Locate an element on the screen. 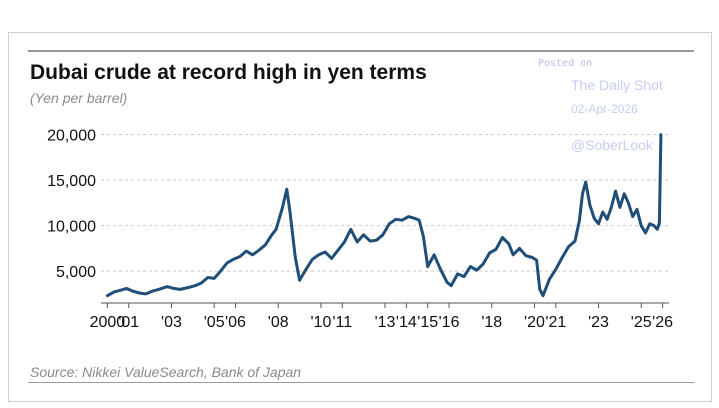 This screenshot has width=719, height=408. x-tick-label: '18 is located at coordinates (491, 322).